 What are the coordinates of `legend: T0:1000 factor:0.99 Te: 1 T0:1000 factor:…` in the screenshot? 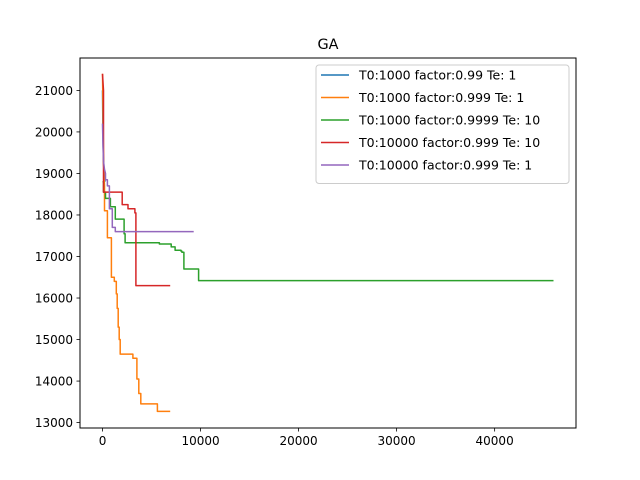 It's located at (442, 124).